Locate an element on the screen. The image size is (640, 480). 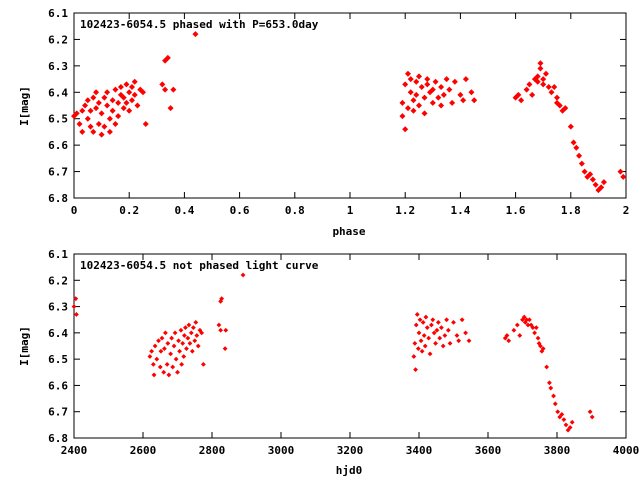
x-tick-label: 0.8 is located at coordinates (295, 210).